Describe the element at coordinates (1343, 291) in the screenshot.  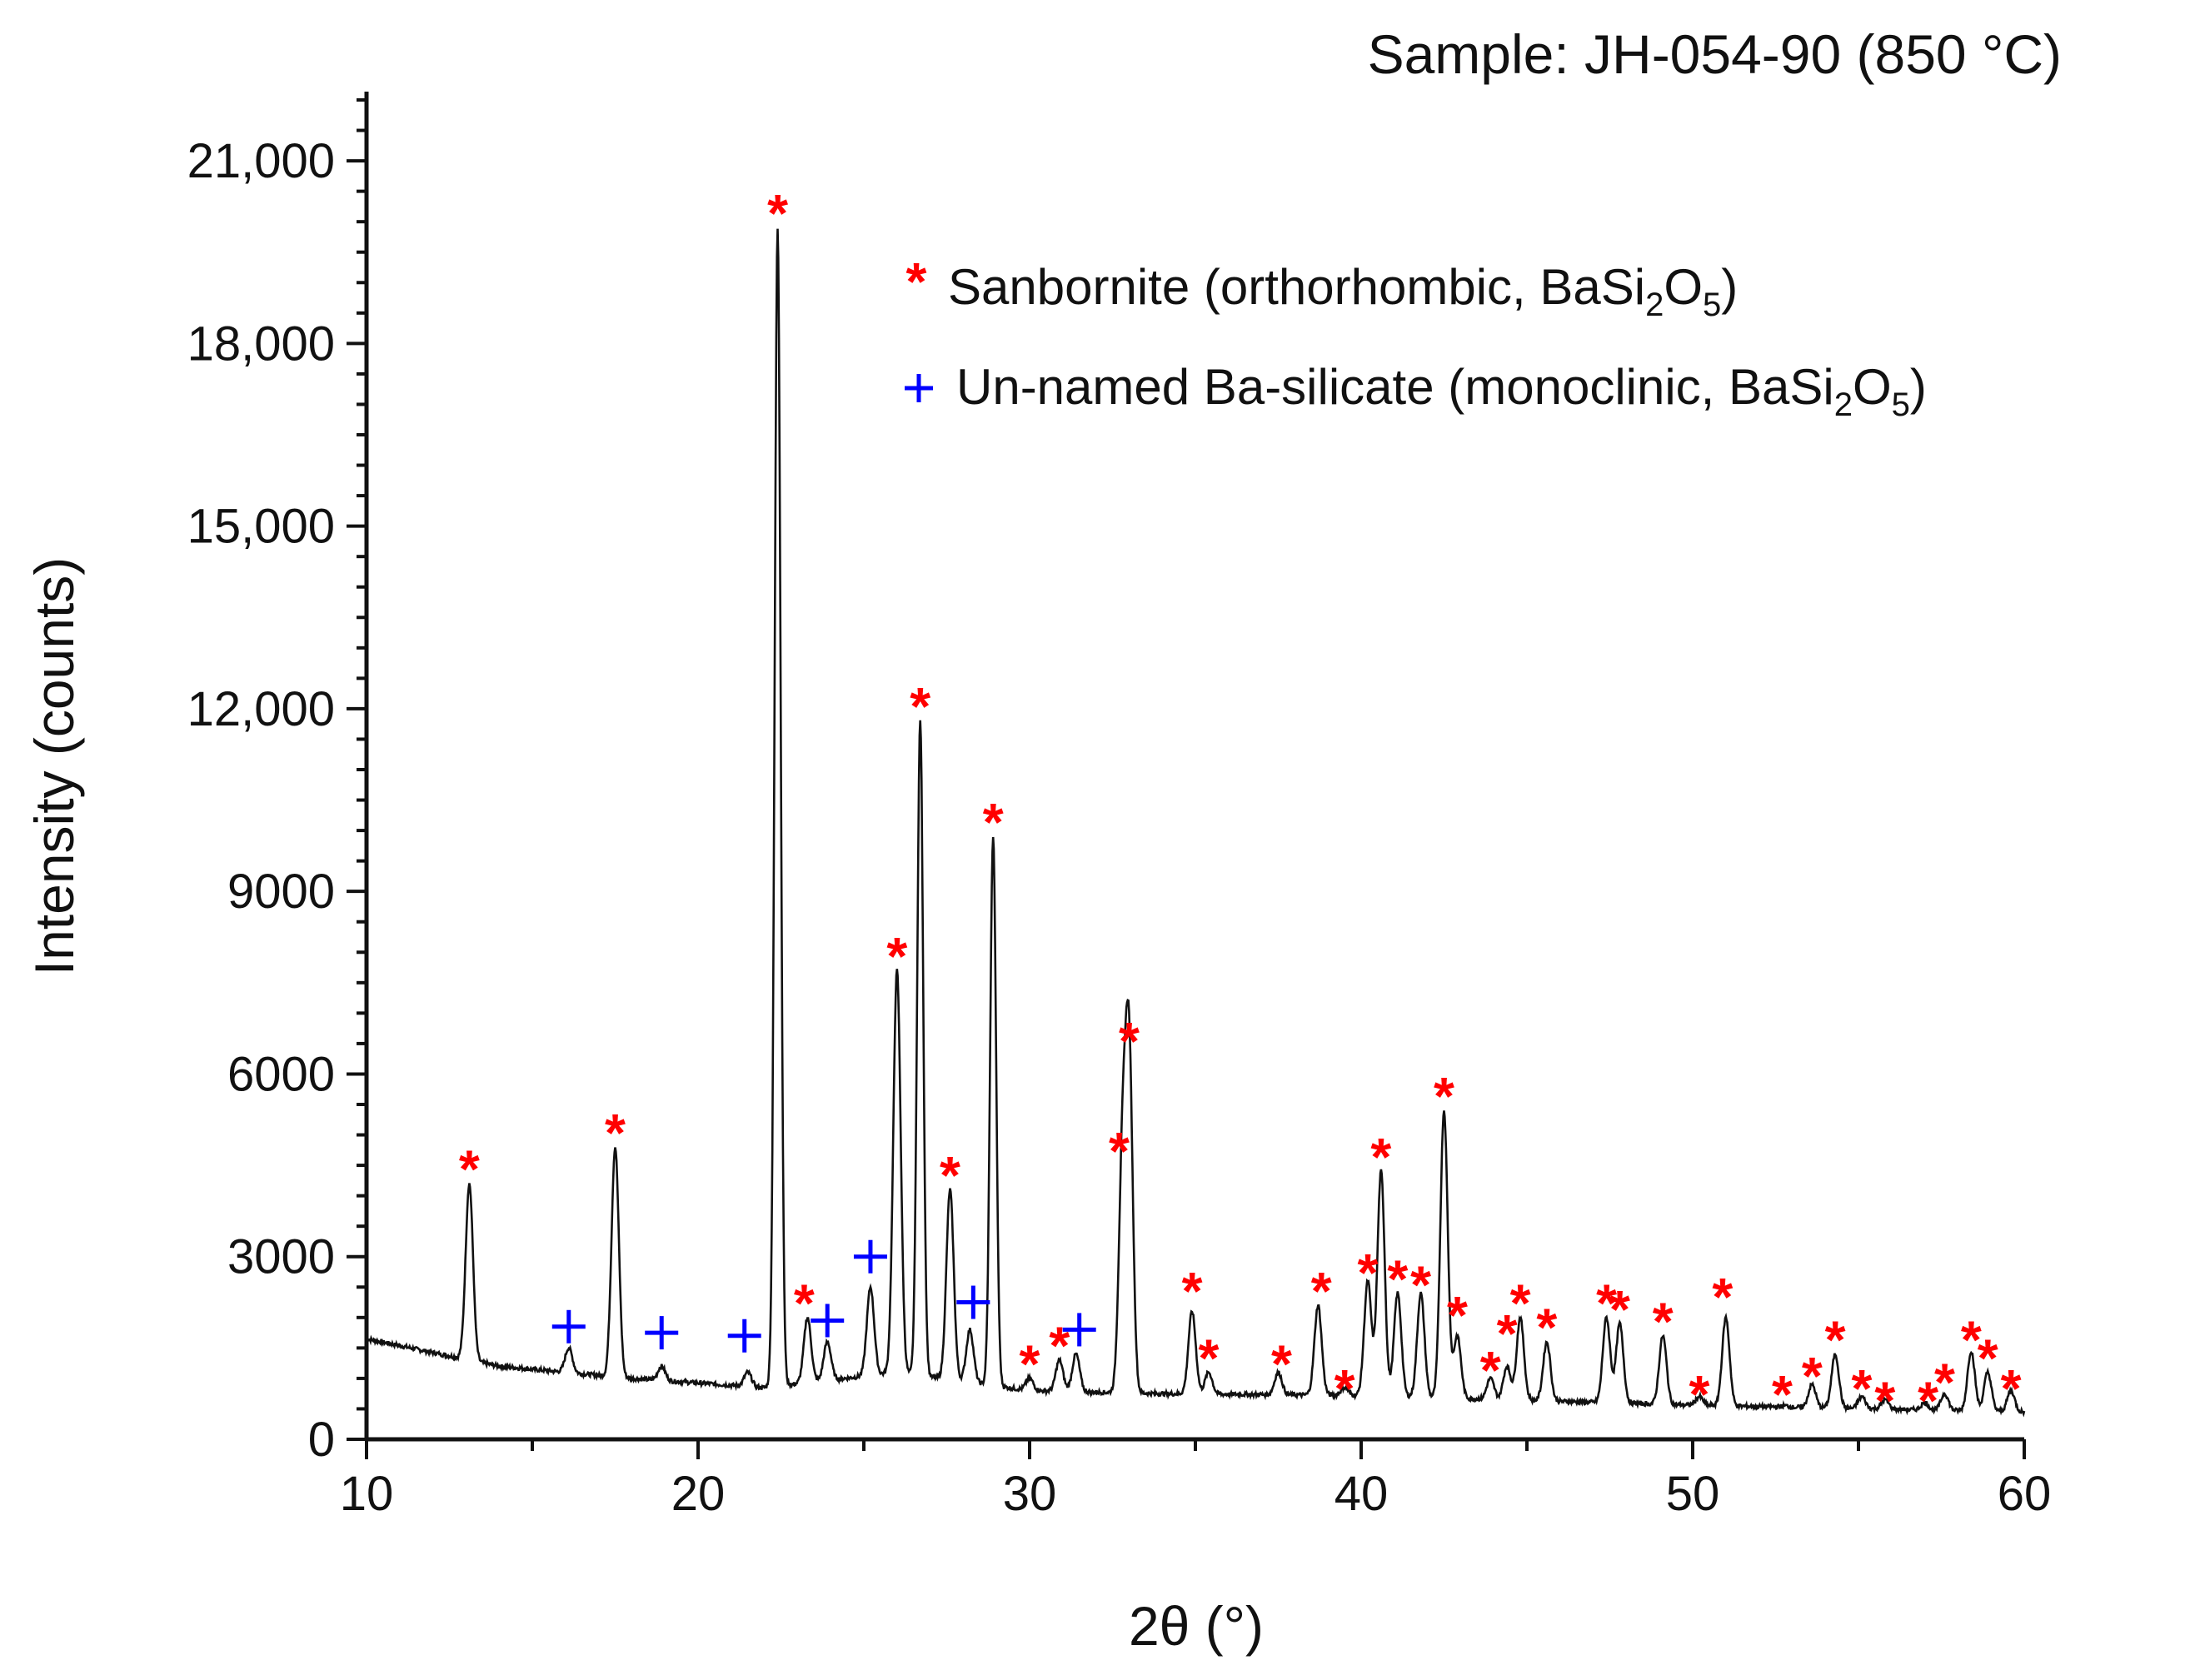
I see `legend-sanbornite-label: Sanbornite (orthorhombic, BaSi2O5)` at that location.